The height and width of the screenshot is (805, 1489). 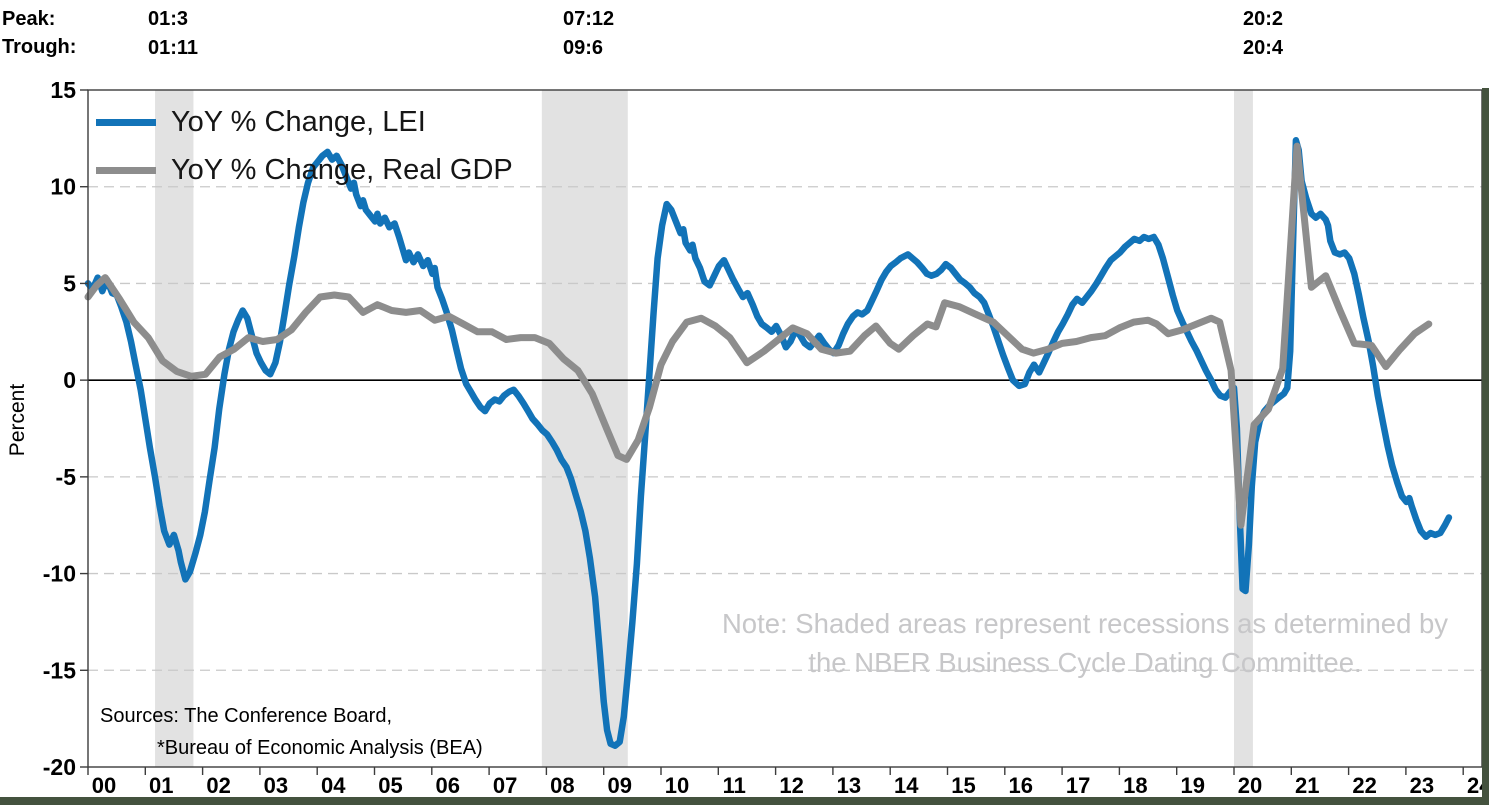 What do you see at coordinates (1263, 34) in the screenshot?
I see `recession-dates-2020: 20:2 20:4` at bounding box center [1263, 34].